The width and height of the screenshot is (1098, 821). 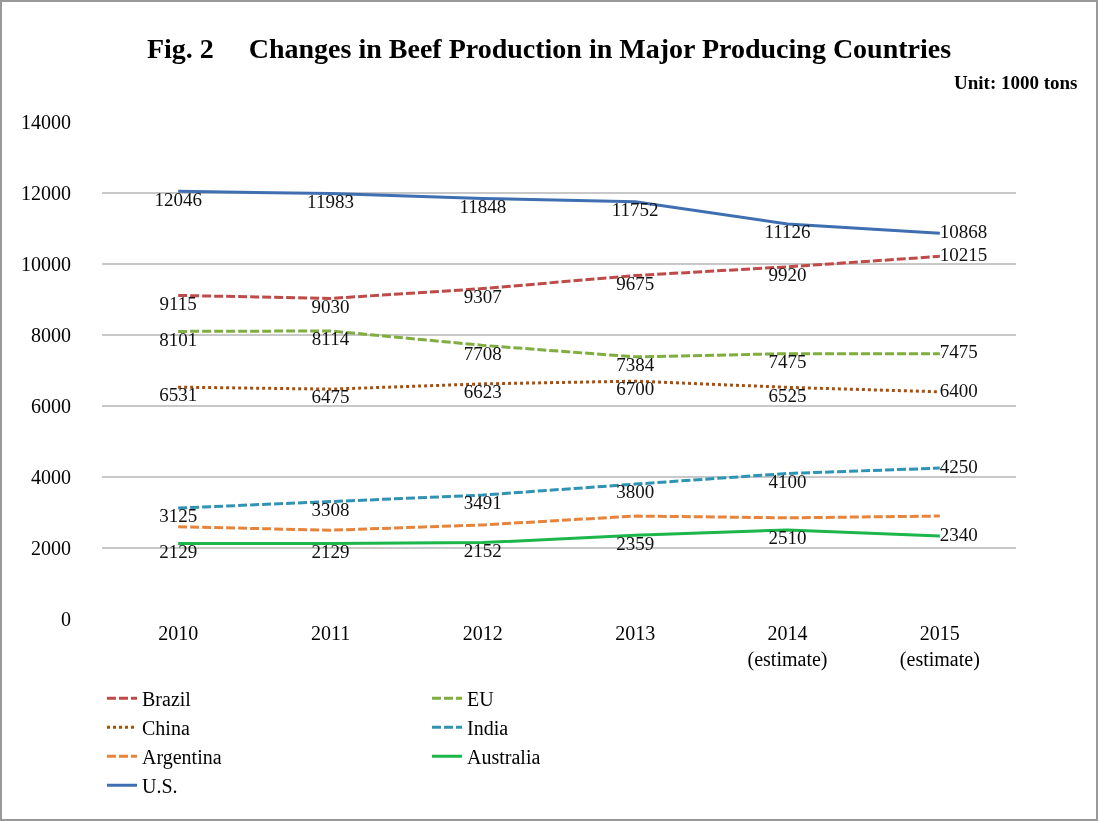 I want to click on data-label: 7384, so click(x=635, y=365).